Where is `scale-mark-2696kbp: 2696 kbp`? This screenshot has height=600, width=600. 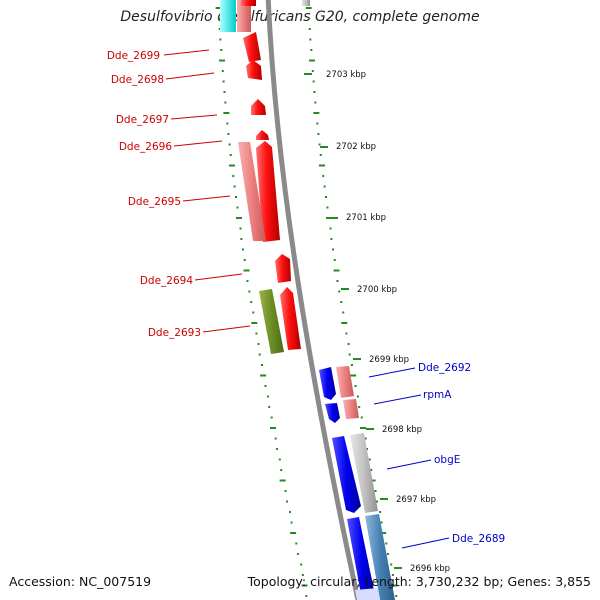
scale-mark-2696kbp: 2696 kbp is located at coordinates (422, 569).